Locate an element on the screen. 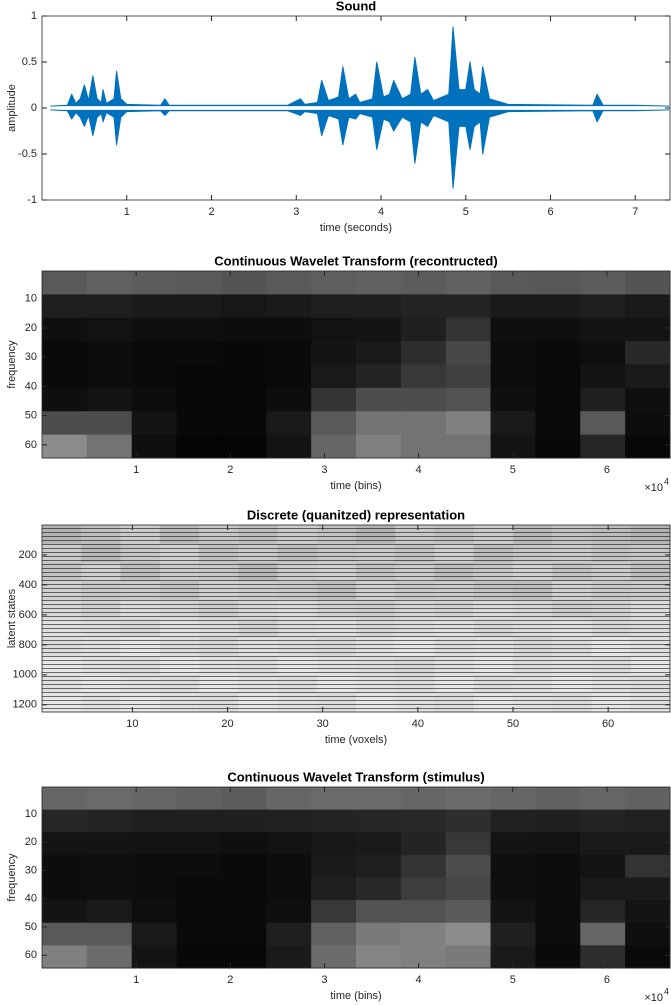  x-tick-label: 4 is located at coordinates (381, 212).